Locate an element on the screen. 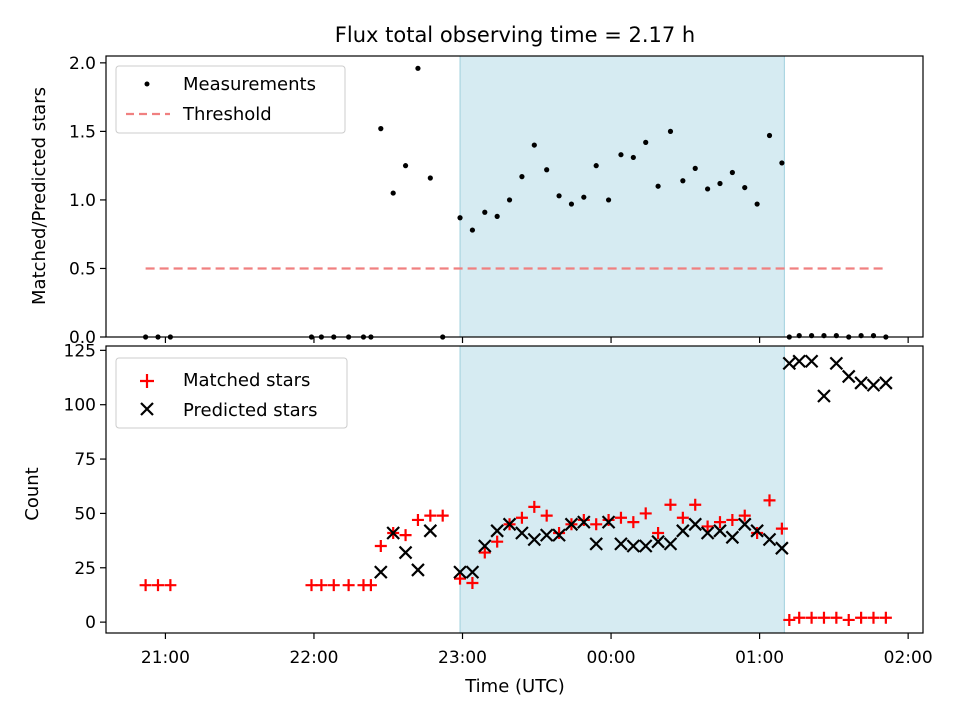  bottom-legend-box is located at coordinates (231, 393).